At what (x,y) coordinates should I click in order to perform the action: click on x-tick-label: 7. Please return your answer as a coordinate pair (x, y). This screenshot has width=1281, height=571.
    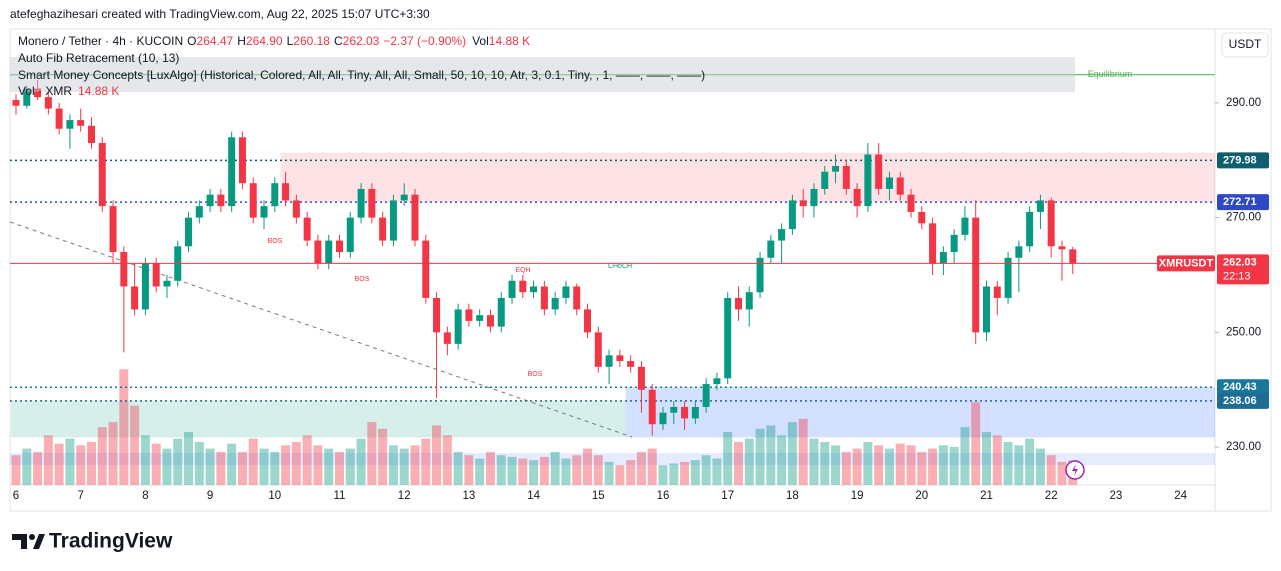
    Looking at the image, I should click on (80, 496).